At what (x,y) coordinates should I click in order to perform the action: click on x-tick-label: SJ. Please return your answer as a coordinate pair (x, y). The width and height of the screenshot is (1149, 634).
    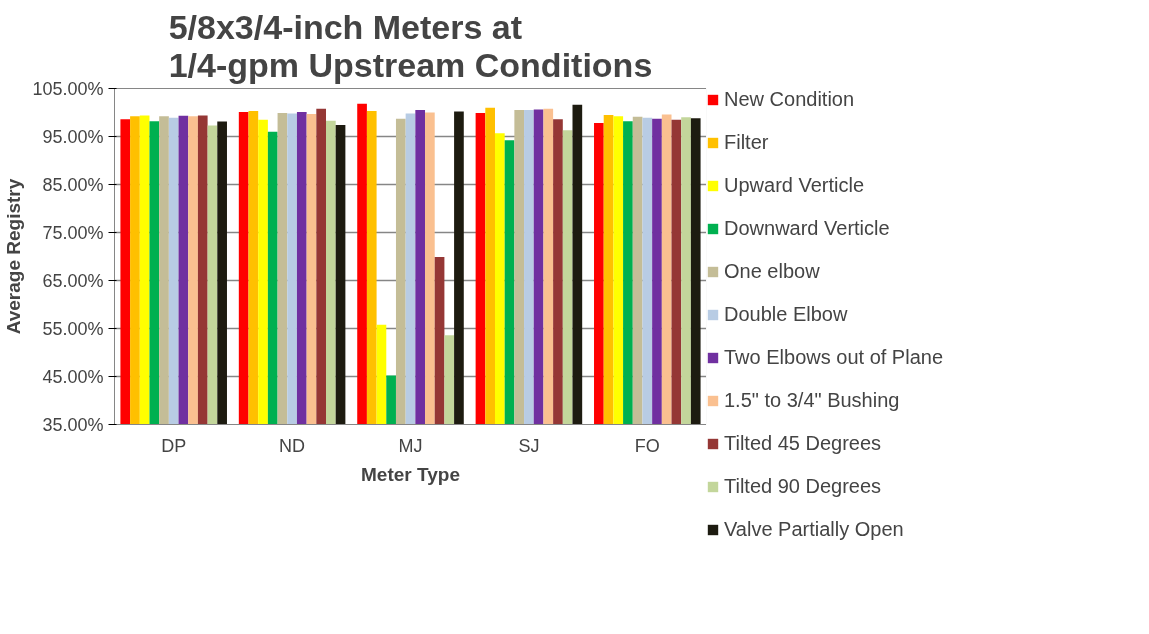
    Looking at the image, I should click on (529, 445).